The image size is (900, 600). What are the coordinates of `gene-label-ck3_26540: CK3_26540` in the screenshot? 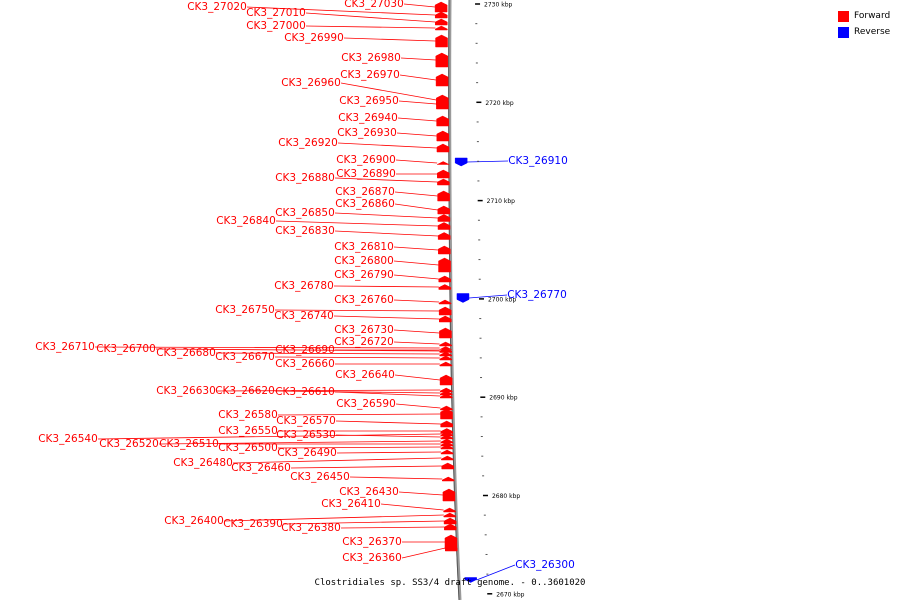 It's located at (68, 439).